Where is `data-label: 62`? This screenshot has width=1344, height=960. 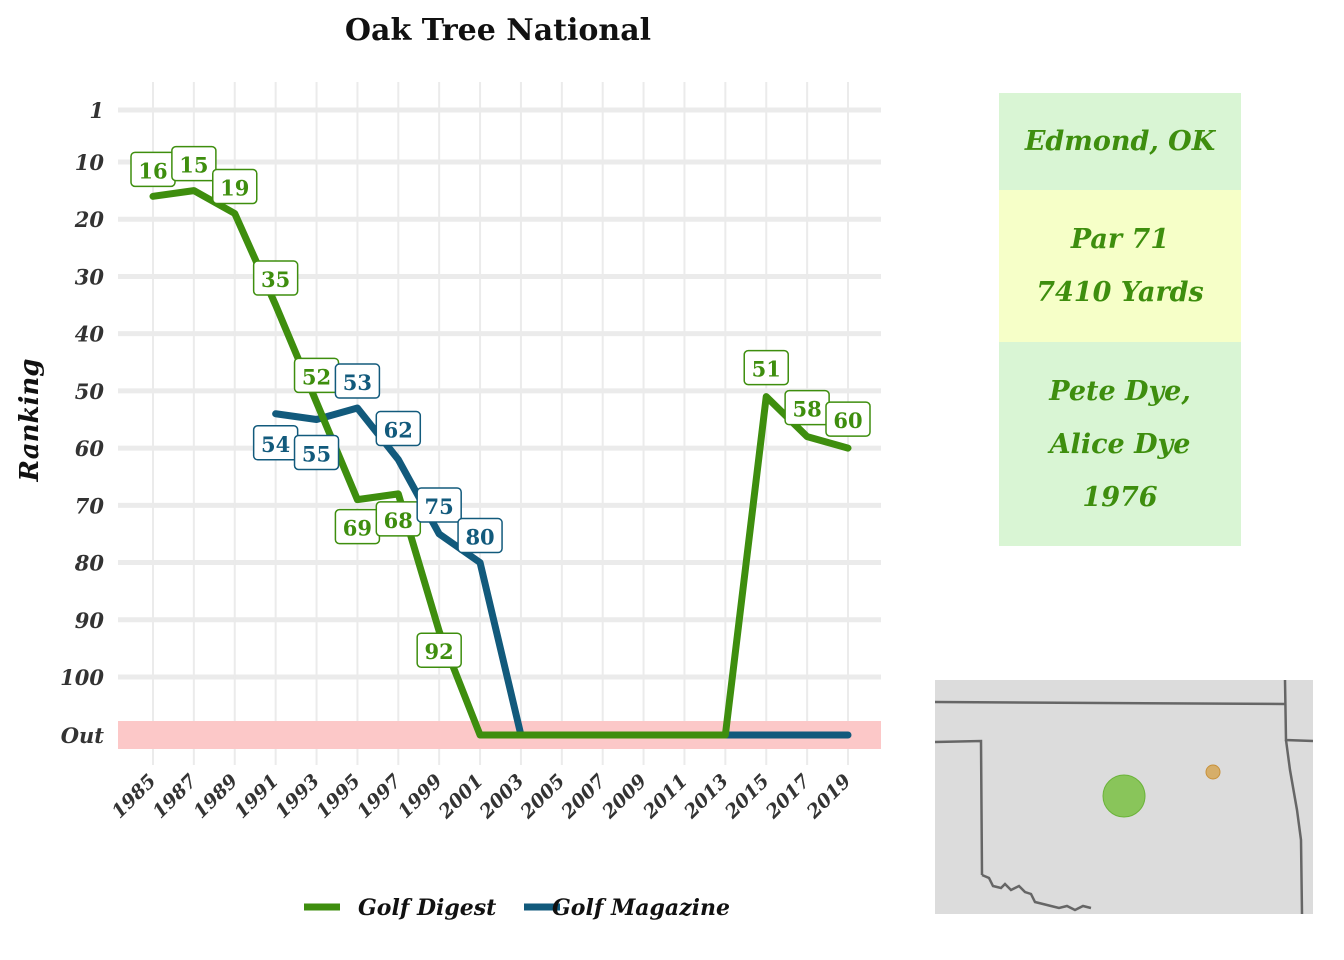 data-label: 62 is located at coordinates (398, 428).